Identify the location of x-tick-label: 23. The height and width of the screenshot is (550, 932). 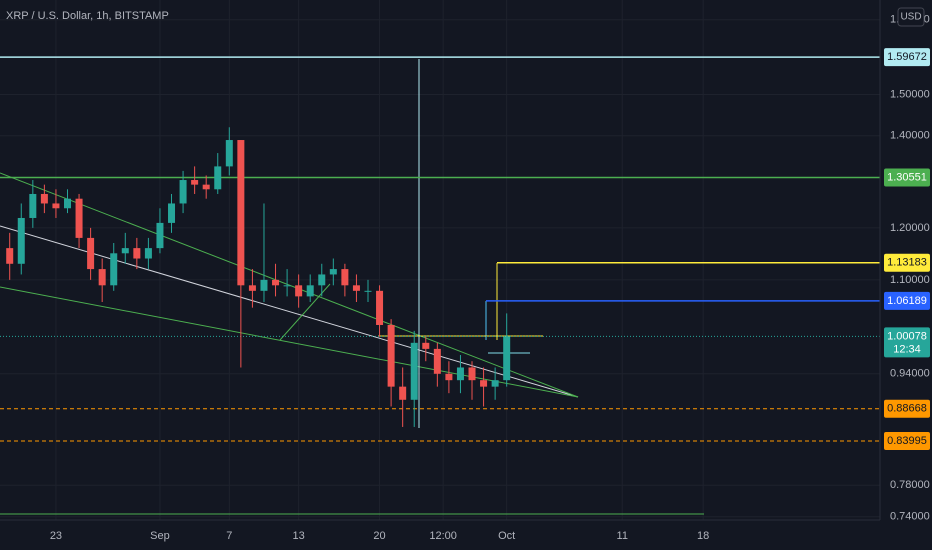
(56, 536).